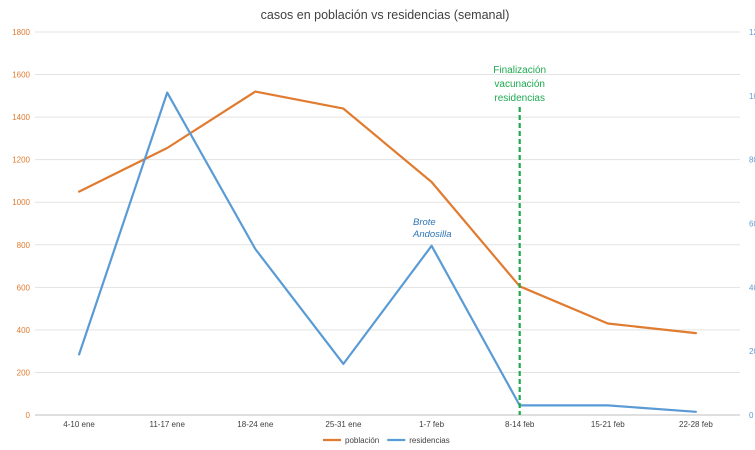 The width and height of the screenshot is (755, 450). Describe the element at coordinates (519, 70) in the screenshot. I see `vaccination-label: Finalización` at that location.